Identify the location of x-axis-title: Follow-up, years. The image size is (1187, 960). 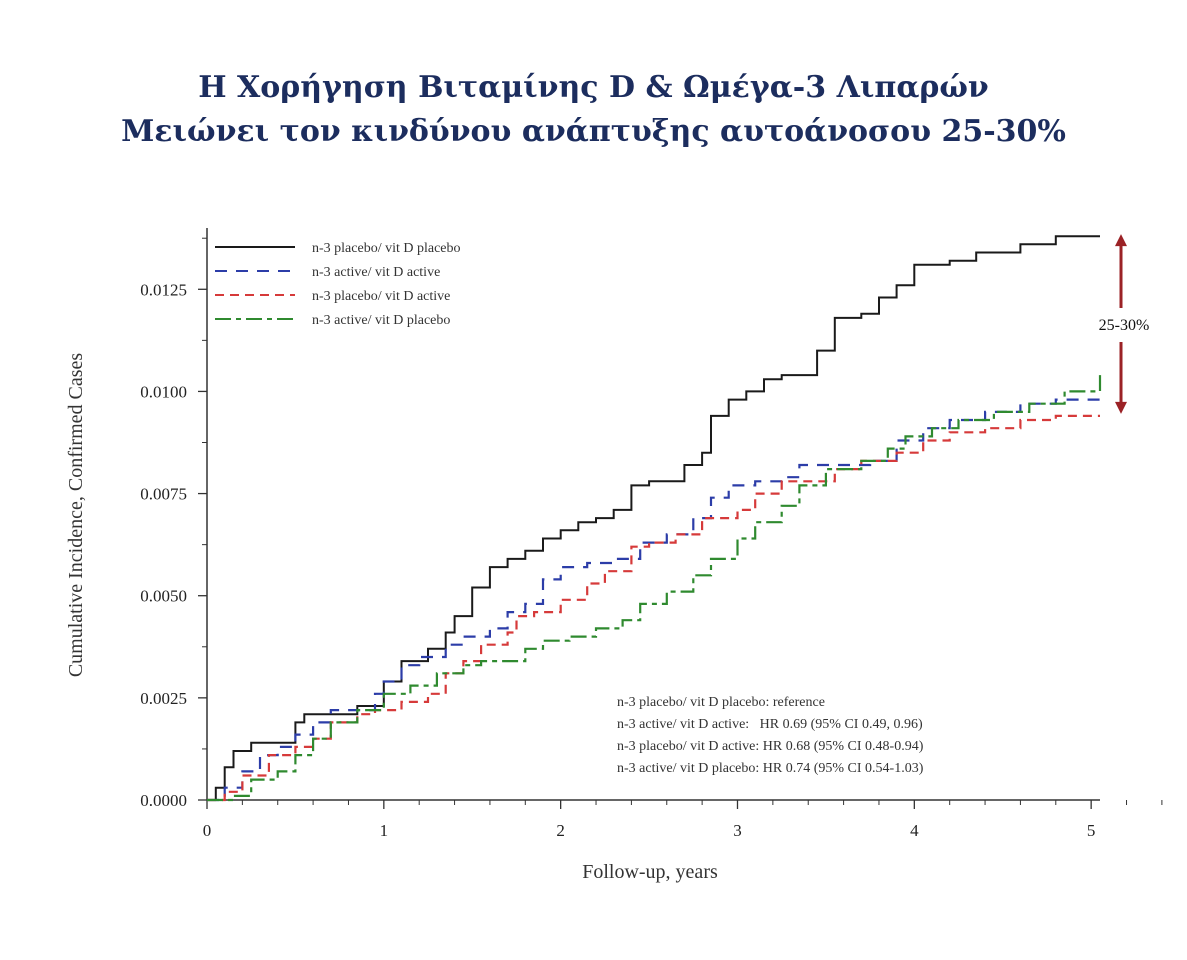
(650, 872).